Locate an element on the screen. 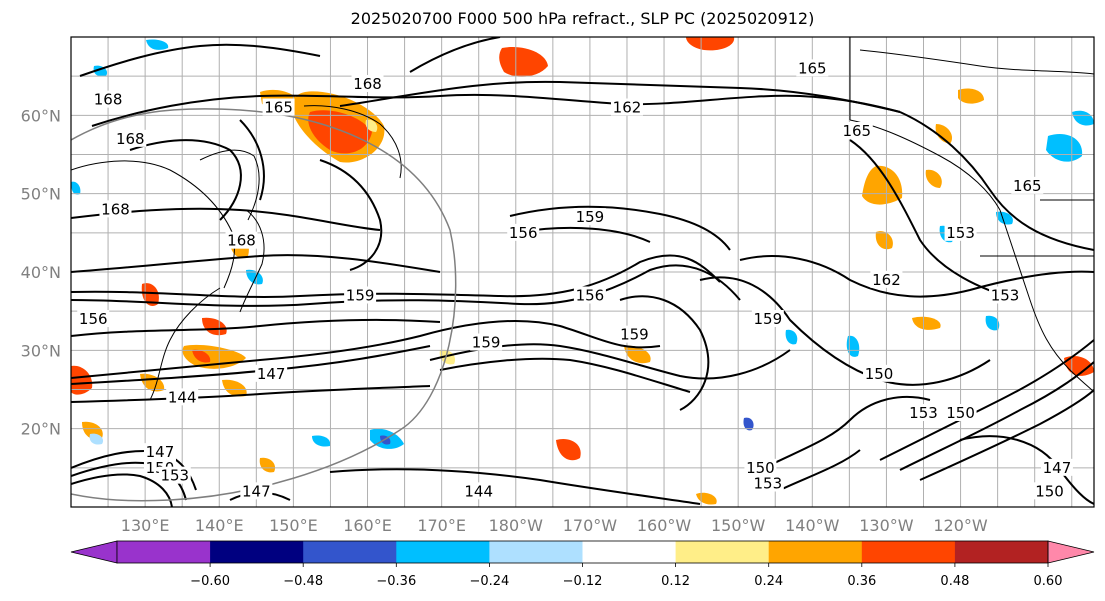 This screenshot has width=1105, height=601. latitude-label: 30°N is located at coordinates (41, 350).